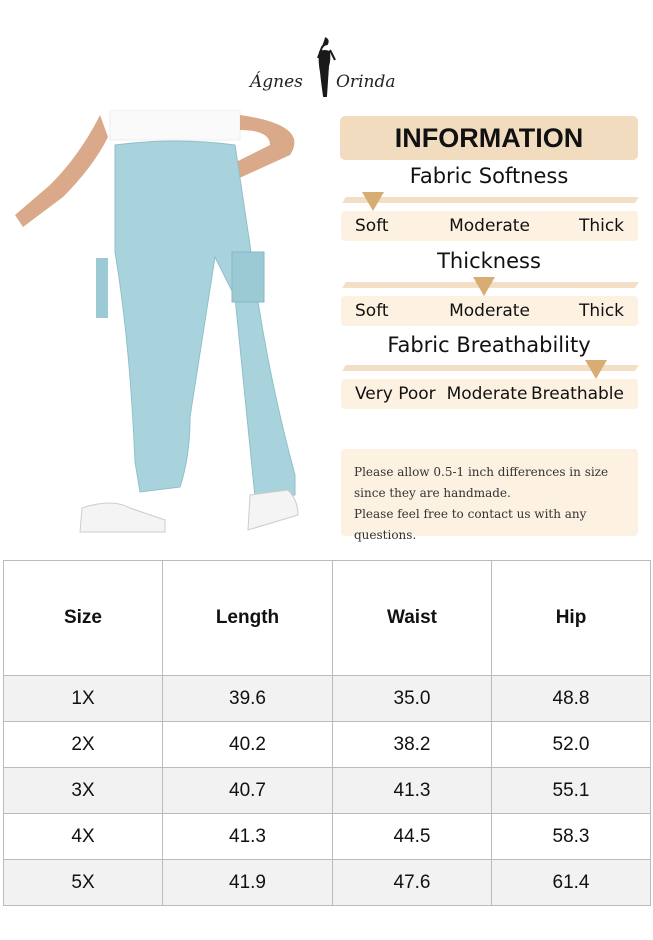 The image size is (653, 940). Describe the element at coordinates (432, 493) in the screenshot. I see `note-line: since they are handmade.` at that location.